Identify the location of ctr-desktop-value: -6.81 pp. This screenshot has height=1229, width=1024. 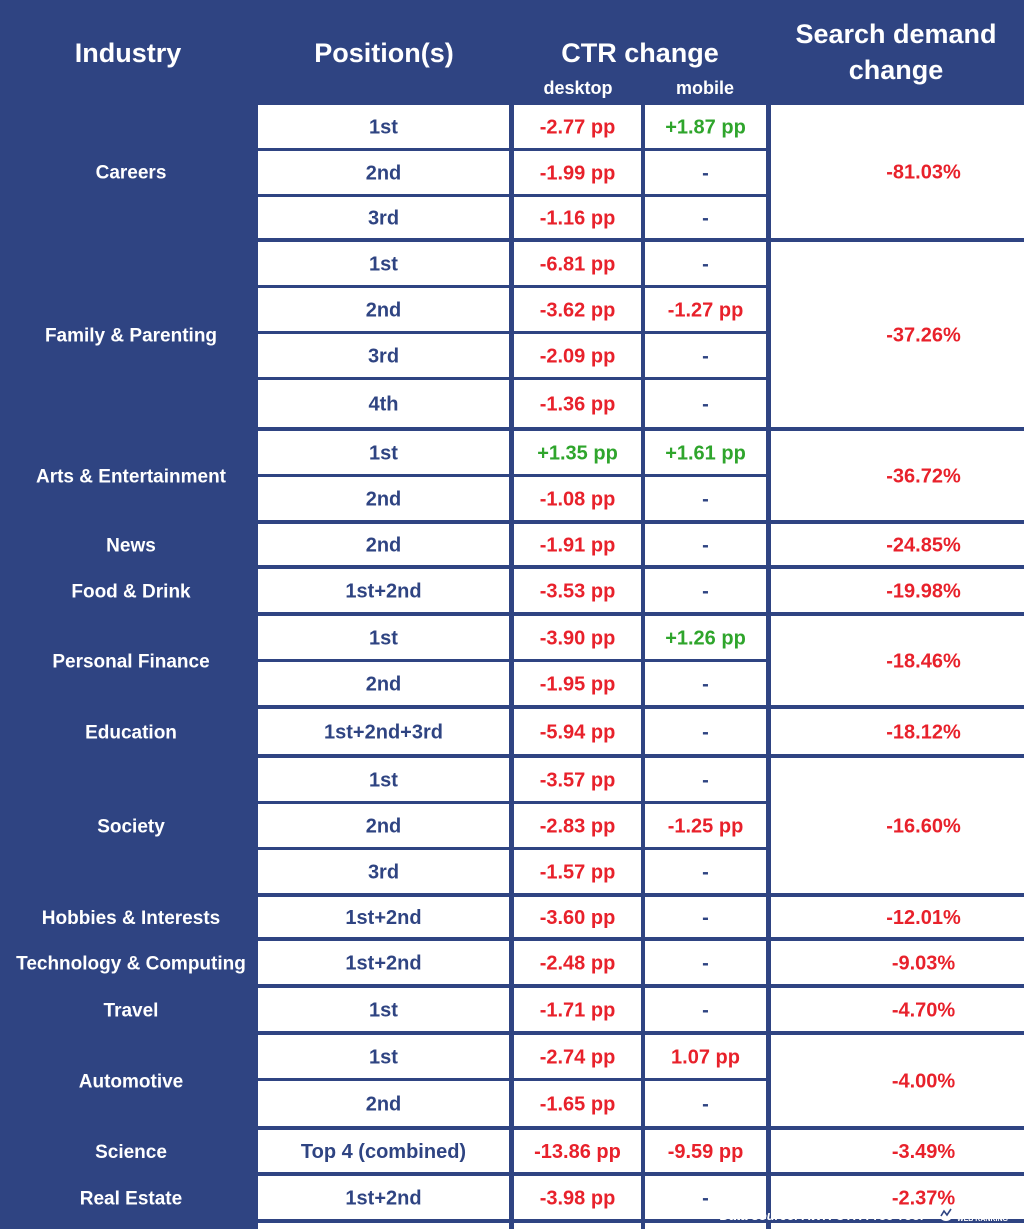
(578, 265).